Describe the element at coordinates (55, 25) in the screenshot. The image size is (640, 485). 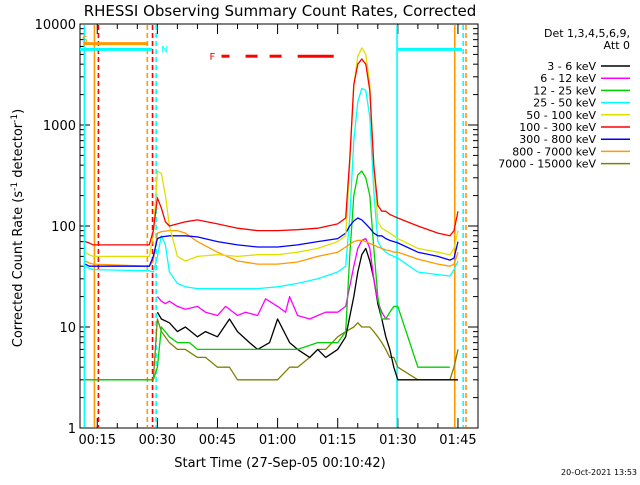
I see `y-tick-label: 10000` at that location.